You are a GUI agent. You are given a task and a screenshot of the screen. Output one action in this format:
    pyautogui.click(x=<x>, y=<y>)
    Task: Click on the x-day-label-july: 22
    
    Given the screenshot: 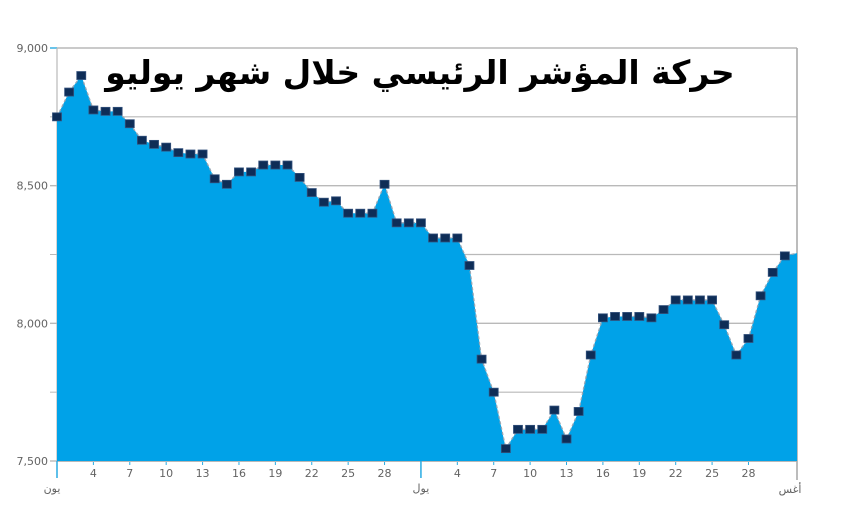 What is the action you would take?
    pyautogui.click(x=676, y=473)
    